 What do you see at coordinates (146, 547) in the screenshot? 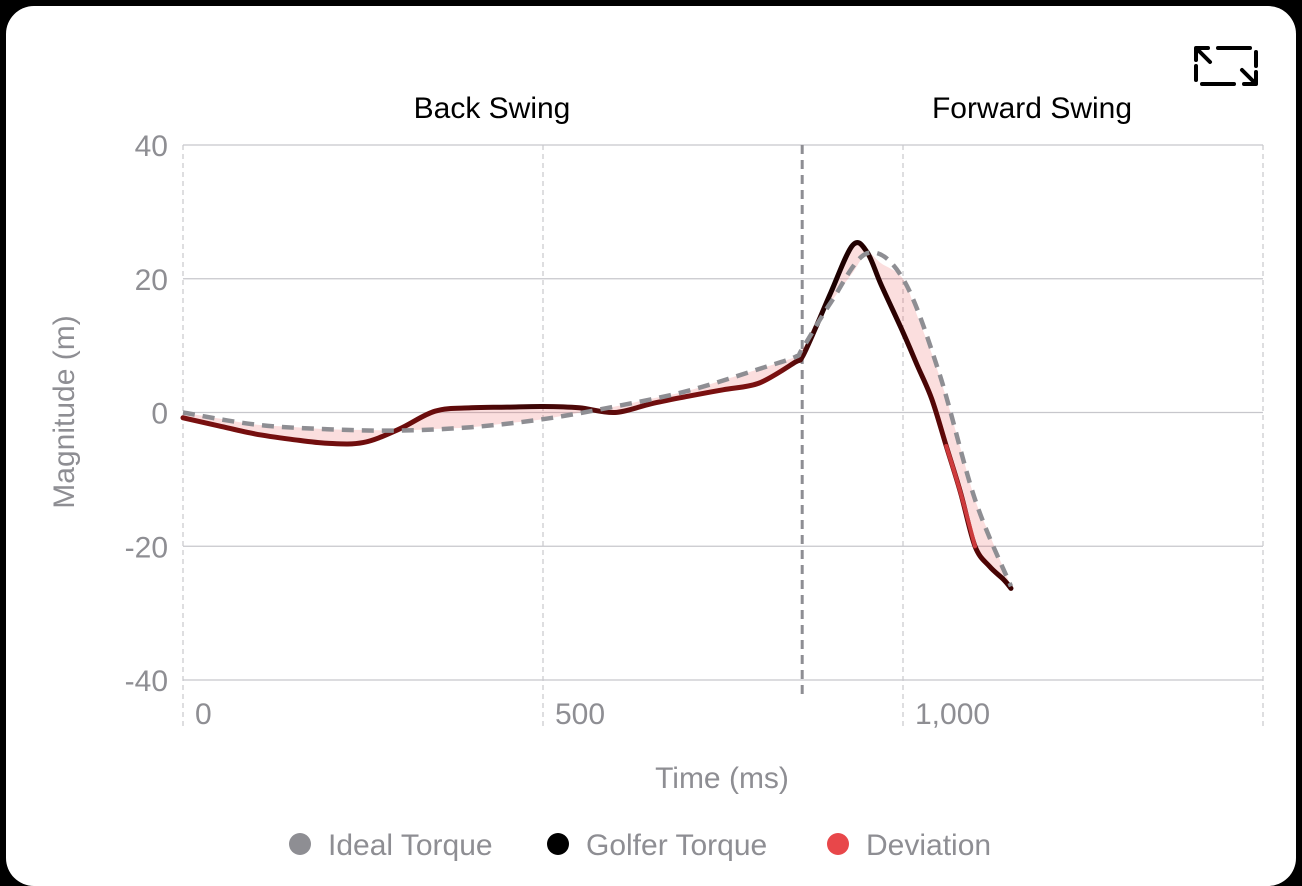
I see `y-tick-label: -20` at bounding box center [146, 547].